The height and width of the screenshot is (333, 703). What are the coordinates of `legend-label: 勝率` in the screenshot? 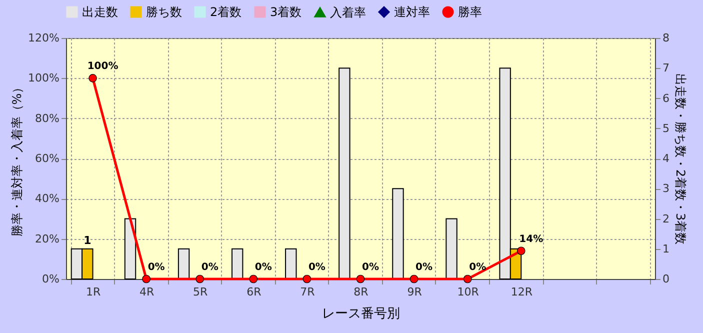 It's located at (470, 12).